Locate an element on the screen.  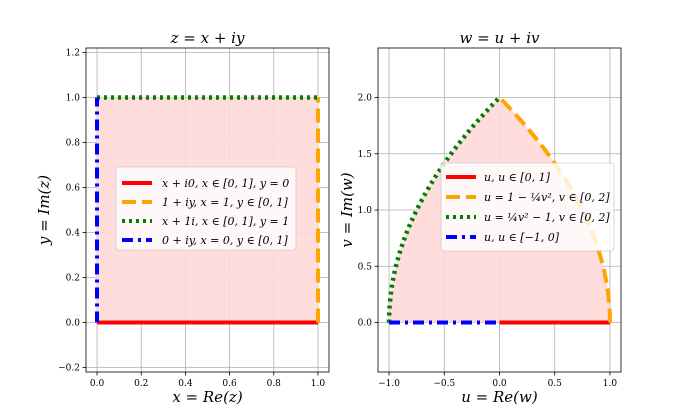
y-tick-label: 0.6 is located at coordinates (73, 189).